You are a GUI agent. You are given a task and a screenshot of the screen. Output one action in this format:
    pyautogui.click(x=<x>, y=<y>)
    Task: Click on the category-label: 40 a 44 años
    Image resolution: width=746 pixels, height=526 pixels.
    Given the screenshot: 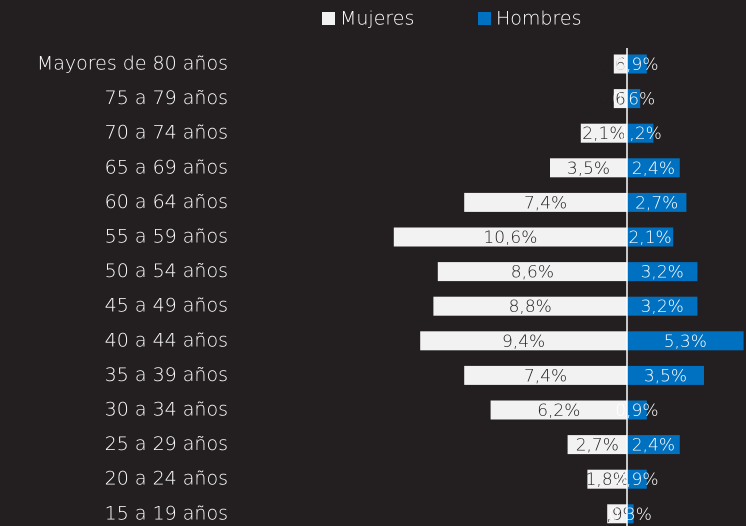 What is the action you would take?
    pyautogui.click(x=166, y=340)
    